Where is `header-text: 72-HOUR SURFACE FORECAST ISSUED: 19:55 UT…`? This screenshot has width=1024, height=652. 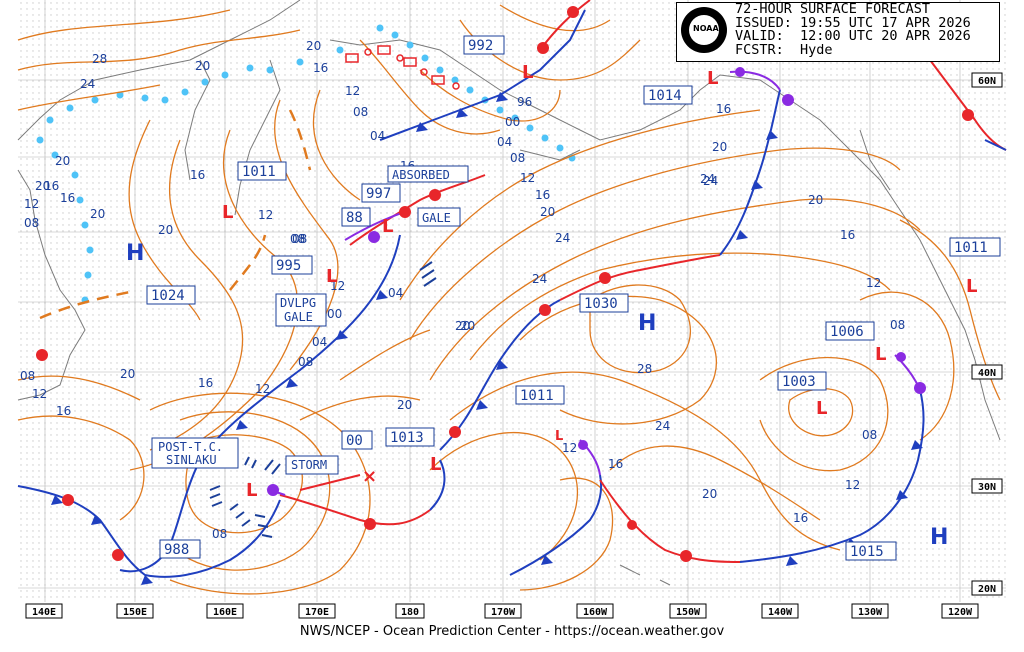 header-text: 72-HOUR SURFACE FORECAST ISSUED: 19:55 UT… is located at coordinates (853, 30).